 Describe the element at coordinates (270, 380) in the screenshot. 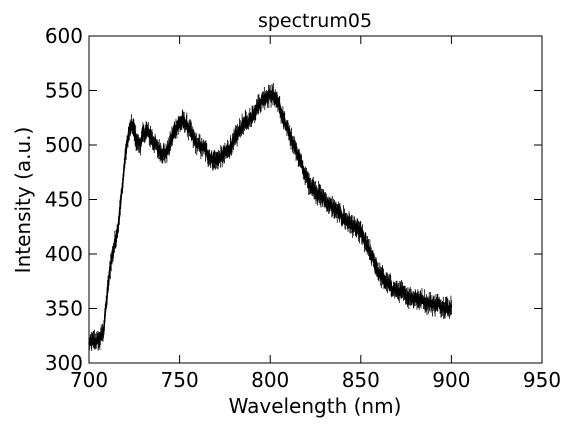

I see `x-tick-label: 800` at that location.